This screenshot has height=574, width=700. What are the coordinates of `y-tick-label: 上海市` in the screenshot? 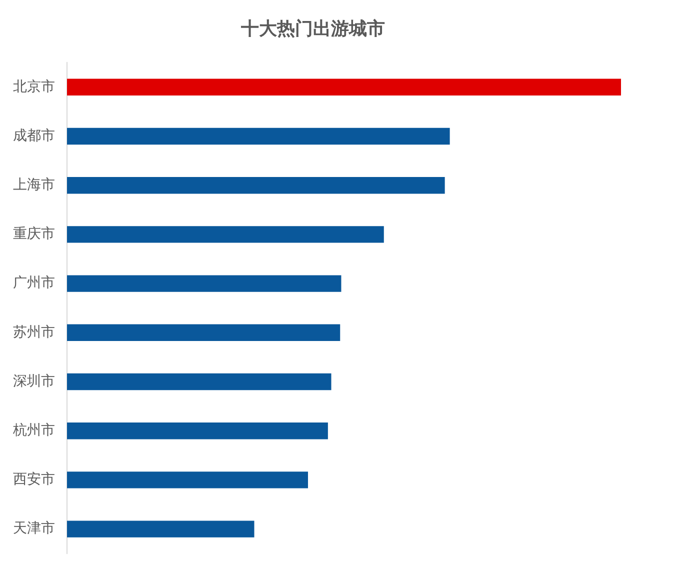 It's located at (34, 184).